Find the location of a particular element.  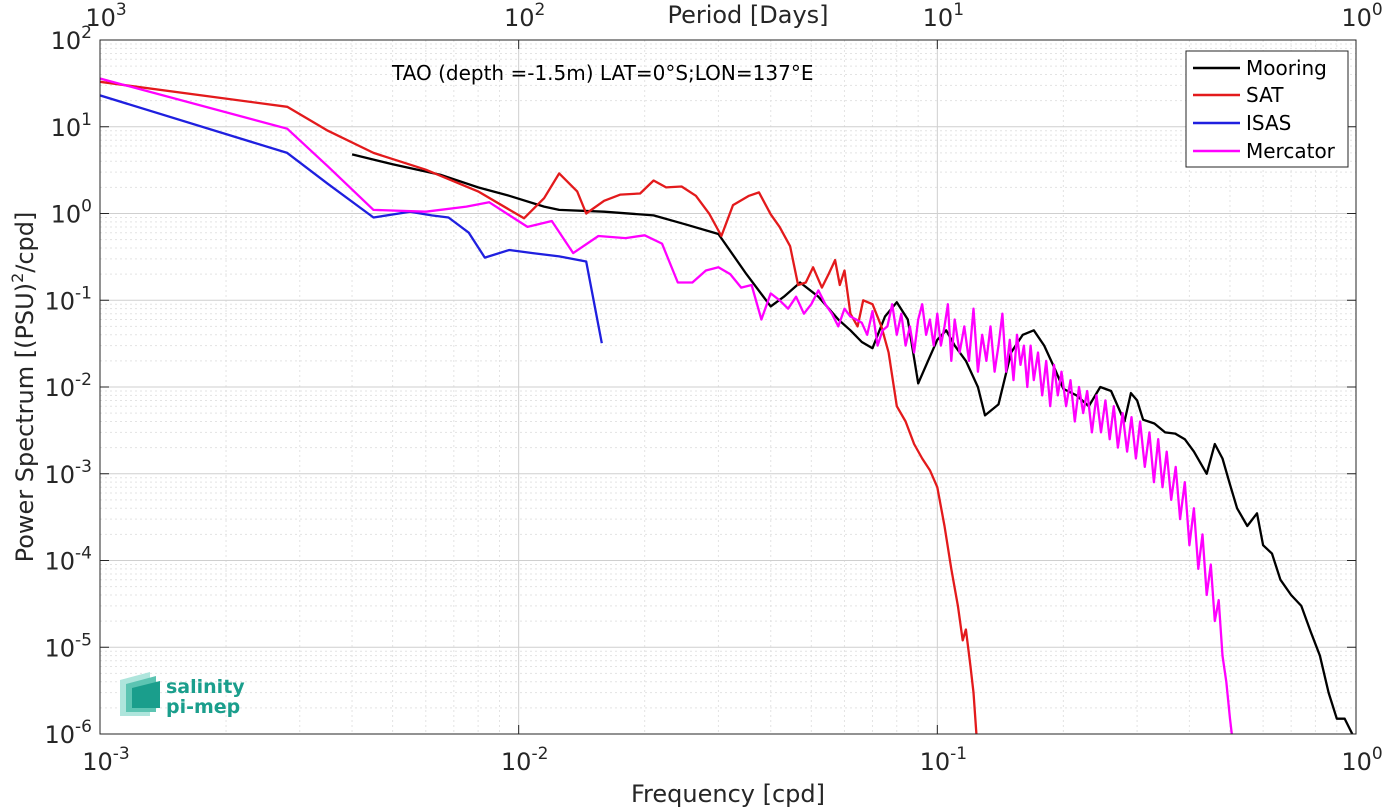

x-tick-label-exponent: -1 is located at coordinates (958, 754).